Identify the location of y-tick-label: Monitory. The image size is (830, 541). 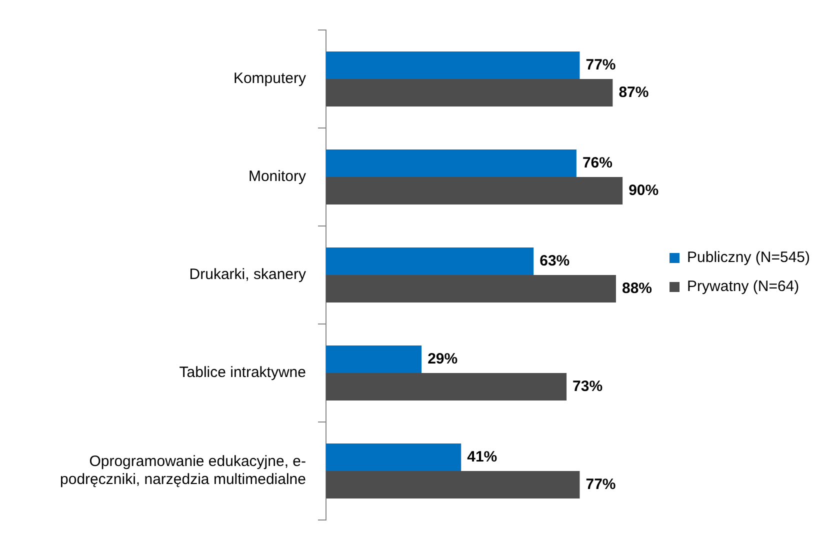
(277, 177).